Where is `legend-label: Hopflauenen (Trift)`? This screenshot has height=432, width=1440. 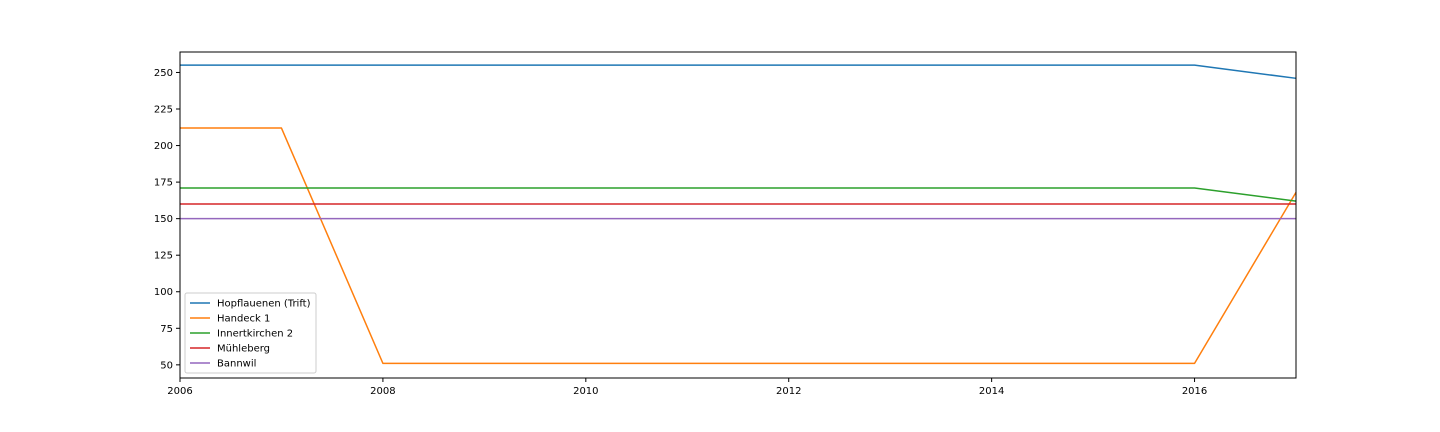
legend-label: Hopflauenen (Trift) is located at coordinates (264, 304).